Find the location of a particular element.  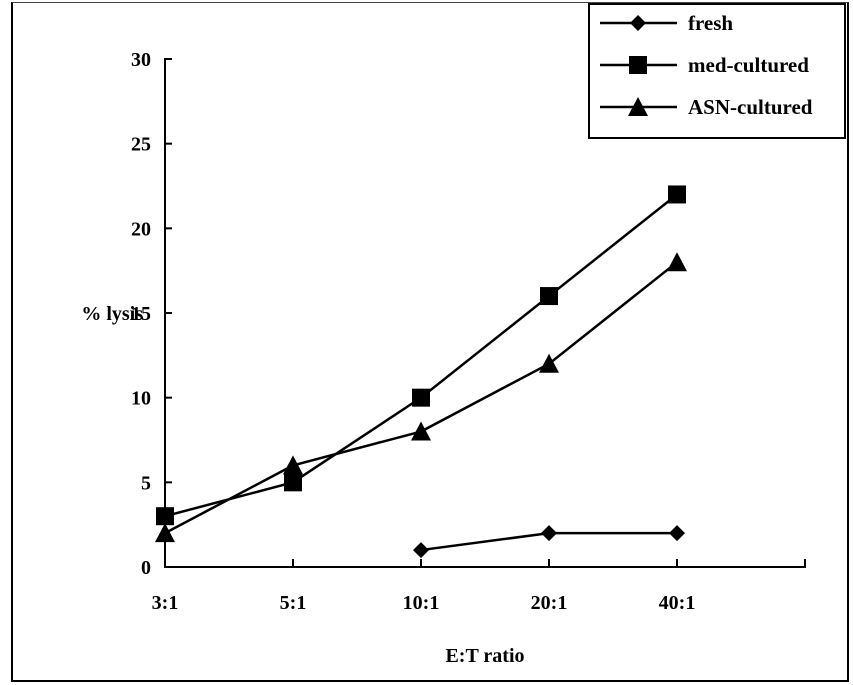

legend-item-fresh: fresh is located at coordinates (666, 23).